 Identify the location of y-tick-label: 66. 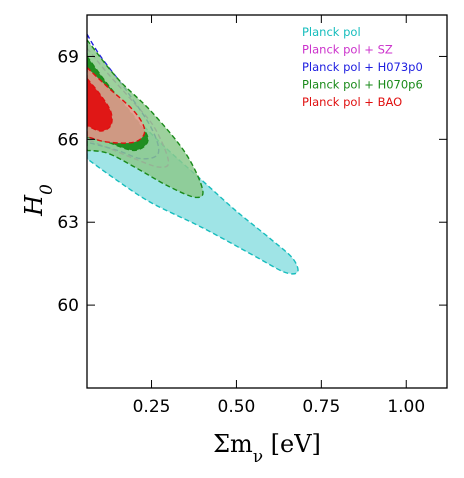
(68, 140).